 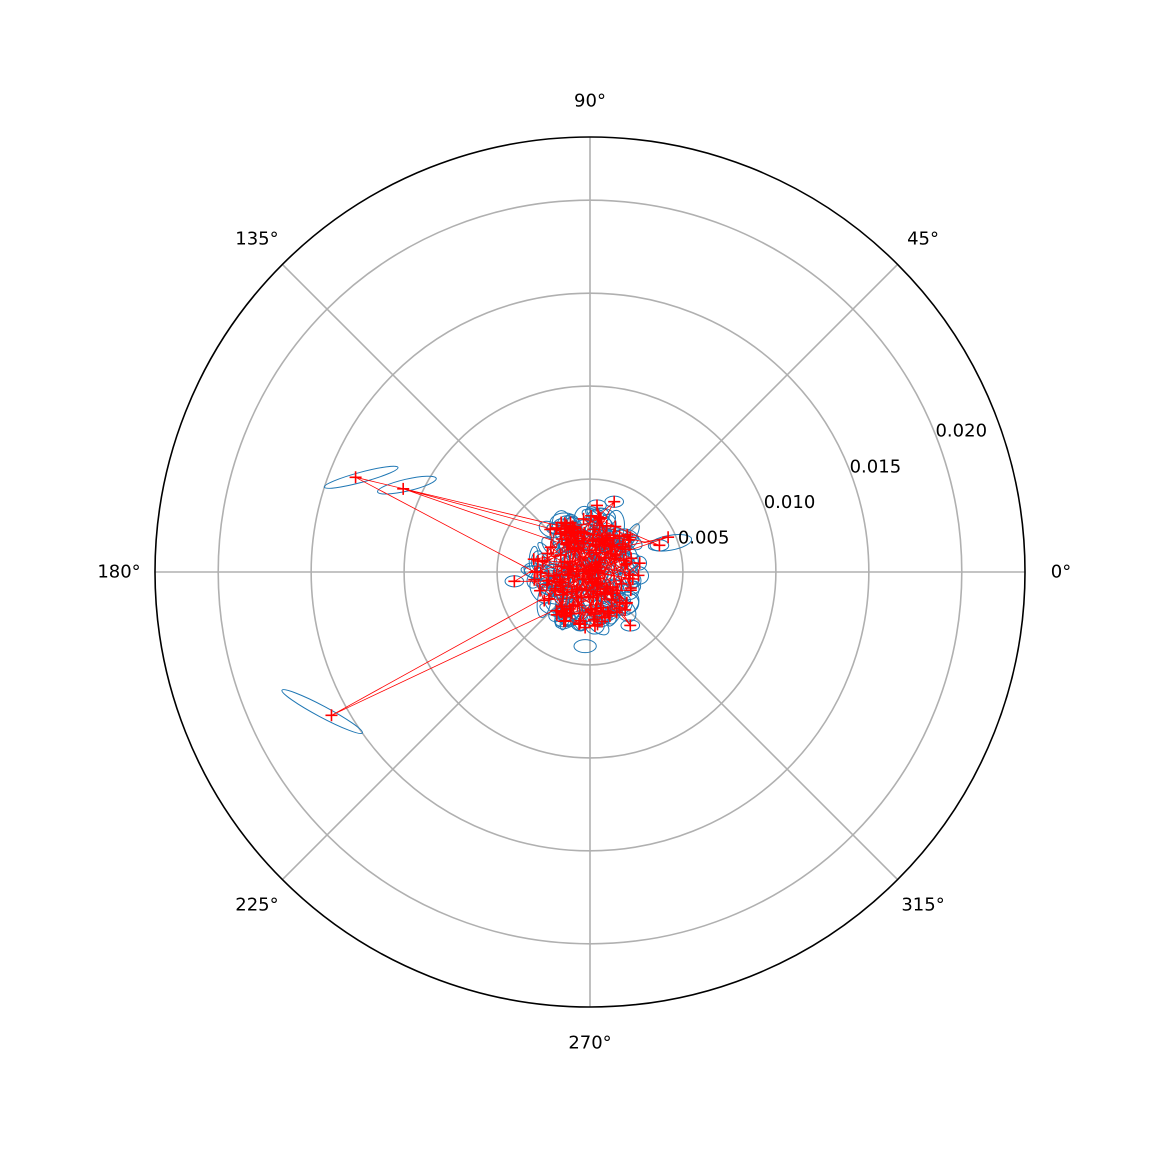 What do you see at coordinates (923, 238) in the screenshot?
I see `angular-tick-label: 45°` at bounding box center [923, 238].